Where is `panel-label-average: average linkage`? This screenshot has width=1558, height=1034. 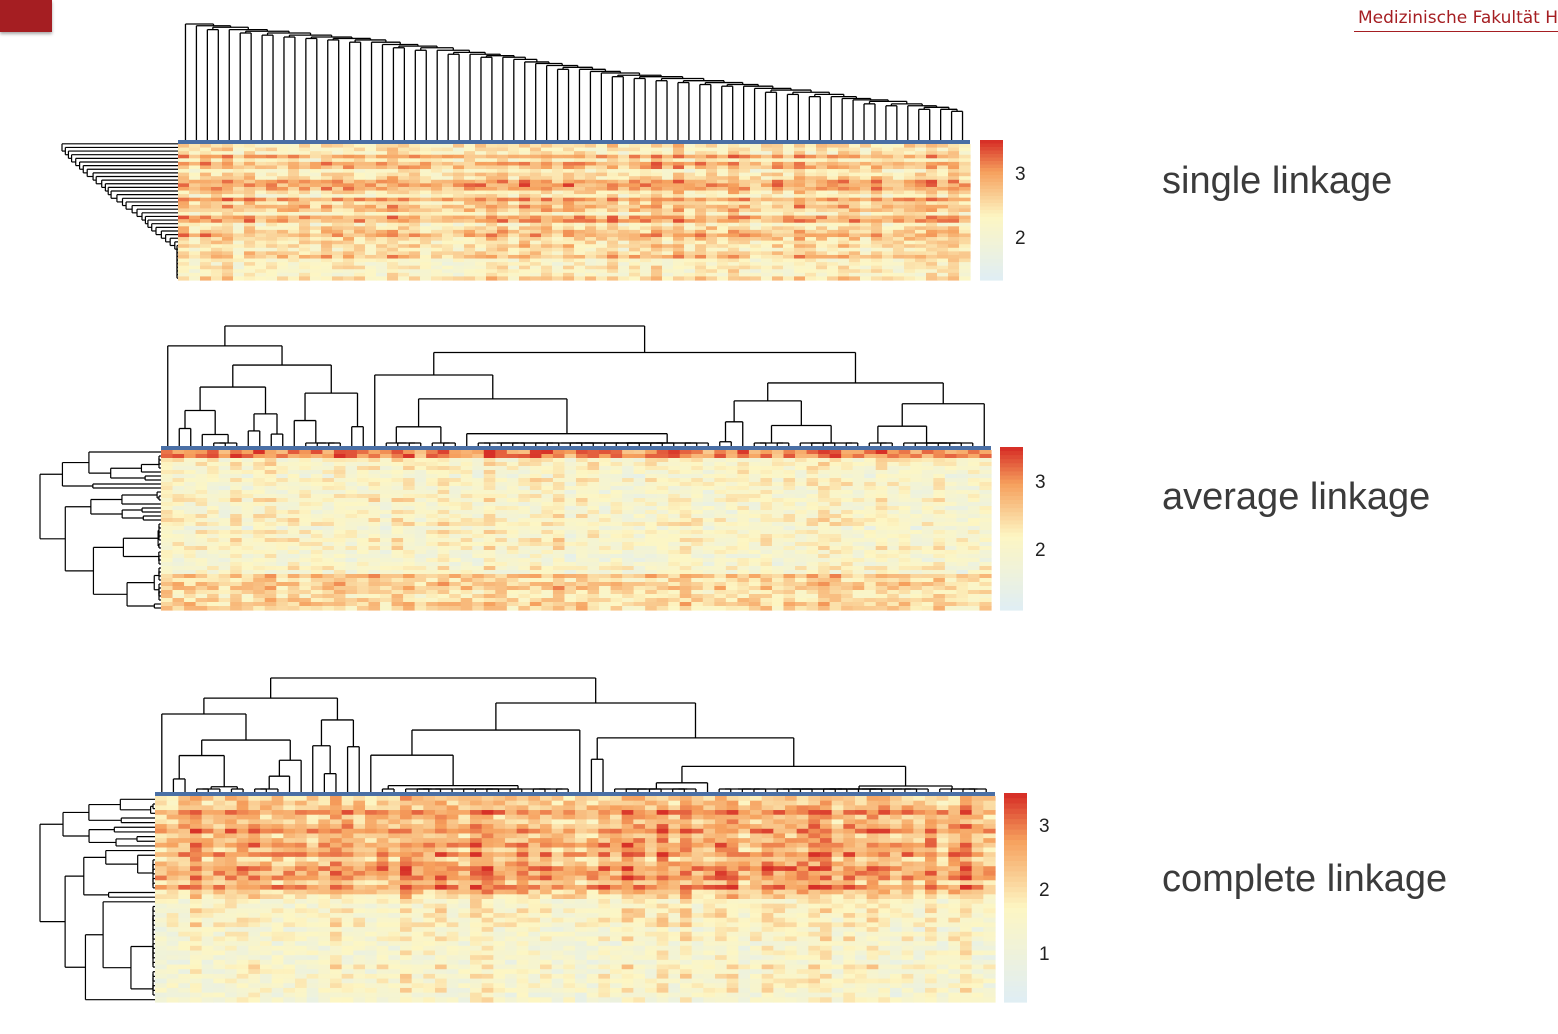
panel-label-average: average linkage is located at coordinates (1296, 497).